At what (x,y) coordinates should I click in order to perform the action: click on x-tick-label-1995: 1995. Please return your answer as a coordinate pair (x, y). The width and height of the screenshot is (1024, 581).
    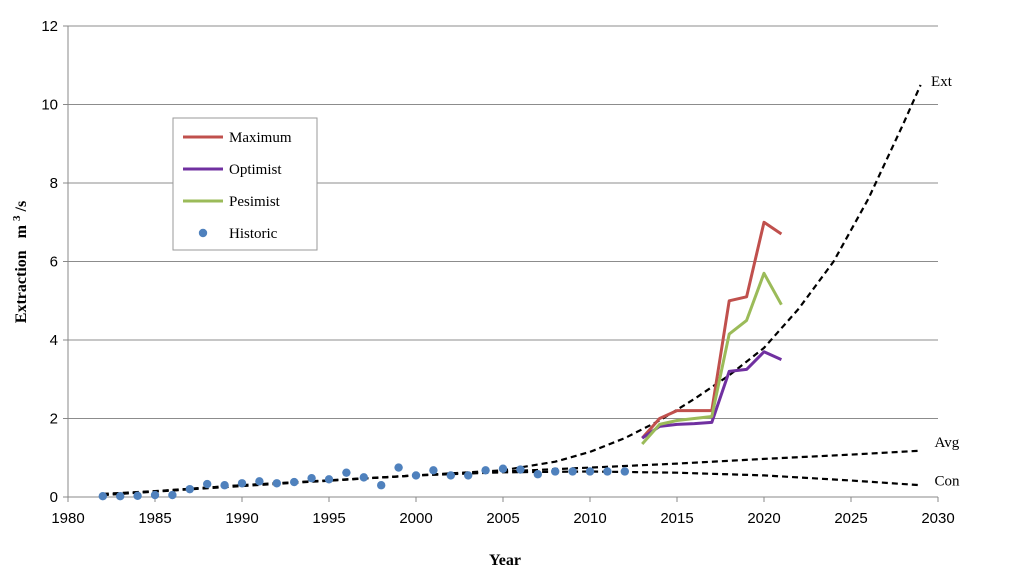
    Looking at the image, I should click on (328, 518).